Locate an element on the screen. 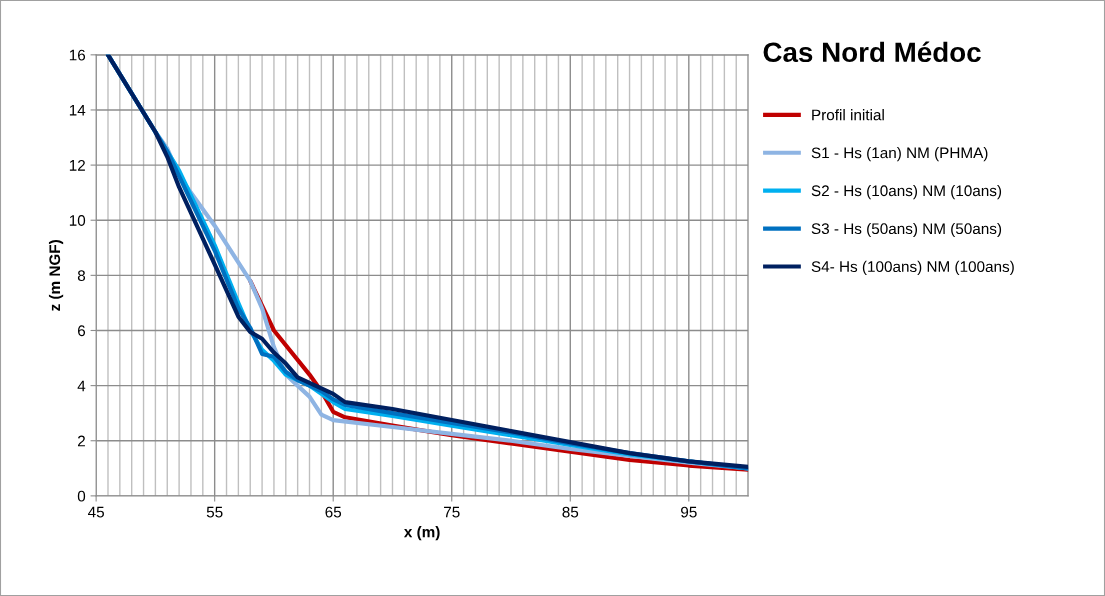 The height and width of the screenshot is (596, 1105). x-tick-label: 65 is located at coordinates (333, 512).